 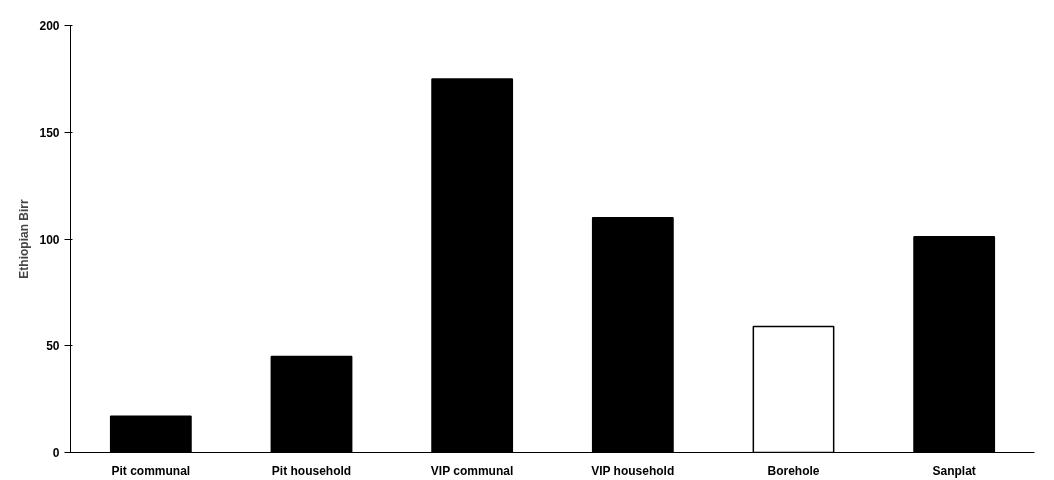 I want to click on x-tick-label: VIP communal, so click(x=472, y=470).